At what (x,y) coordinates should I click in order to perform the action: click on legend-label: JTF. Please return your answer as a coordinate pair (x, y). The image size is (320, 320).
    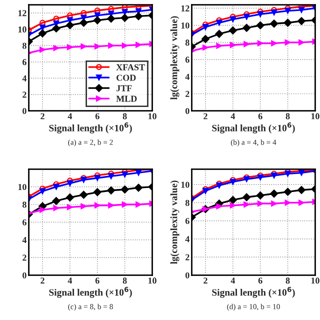
    Looking at the image, I should click on (124, 88).